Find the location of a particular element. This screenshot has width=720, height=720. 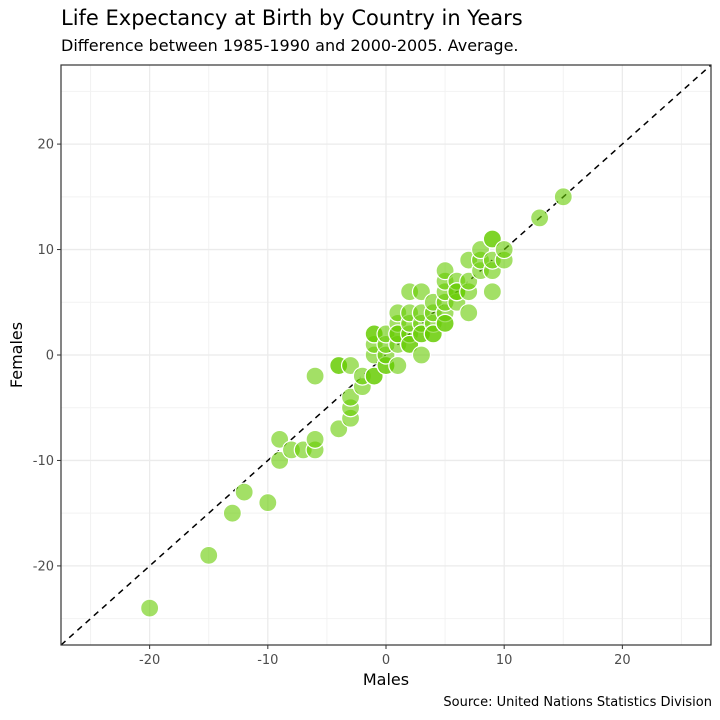

y-axis-ticks: -20 -10 0 10 20 is located at coordinates (47, 356).